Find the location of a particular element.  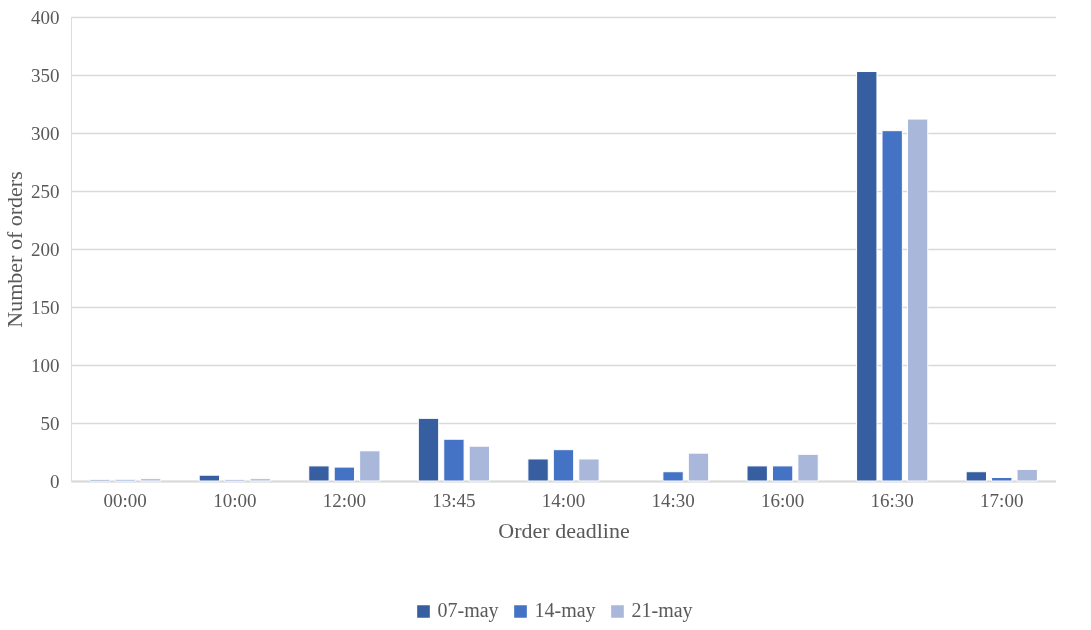

x-tick-label: 17:00 is located at coordinates (1002, 500).